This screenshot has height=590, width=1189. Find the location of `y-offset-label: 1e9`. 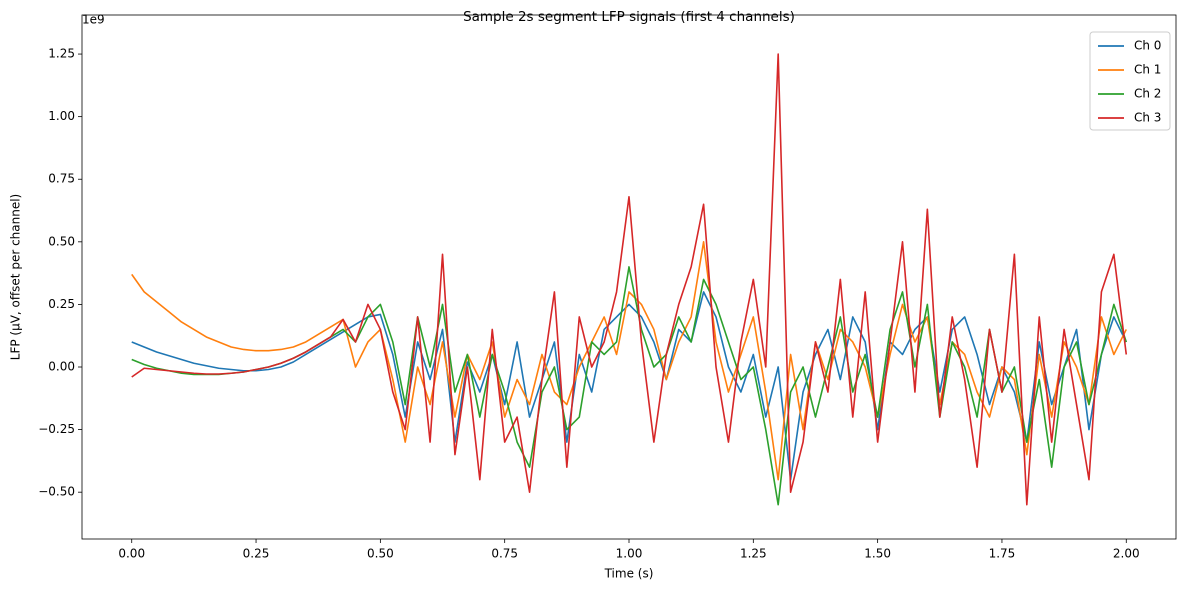

y-offset-label: 1e9 is located at coordinates (93, 20).